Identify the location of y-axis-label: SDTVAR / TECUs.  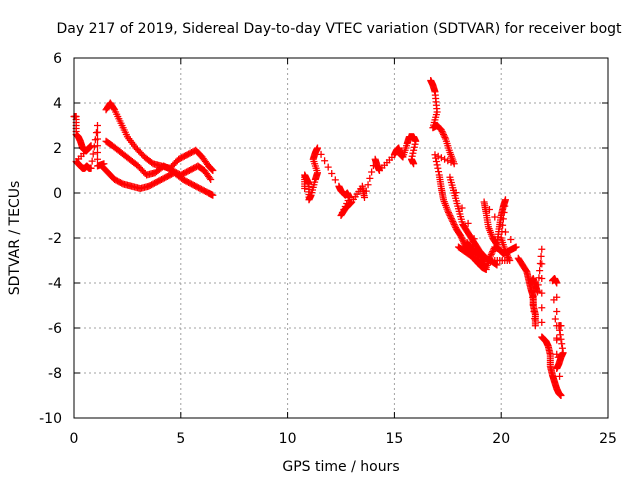
(15, 238).